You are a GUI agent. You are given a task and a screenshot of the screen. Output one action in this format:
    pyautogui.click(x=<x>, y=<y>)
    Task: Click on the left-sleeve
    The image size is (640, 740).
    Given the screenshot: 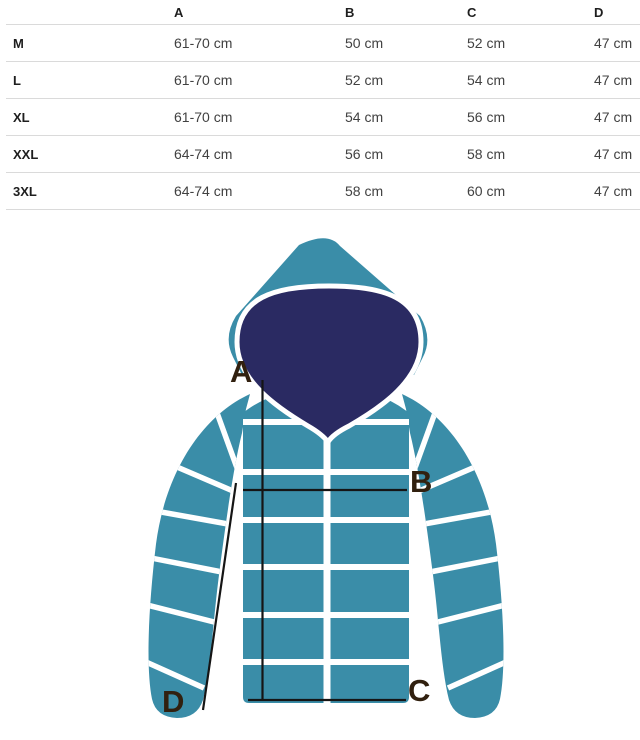 What is the action you would take?
    pyautogui.click(x=199, y=556)
    